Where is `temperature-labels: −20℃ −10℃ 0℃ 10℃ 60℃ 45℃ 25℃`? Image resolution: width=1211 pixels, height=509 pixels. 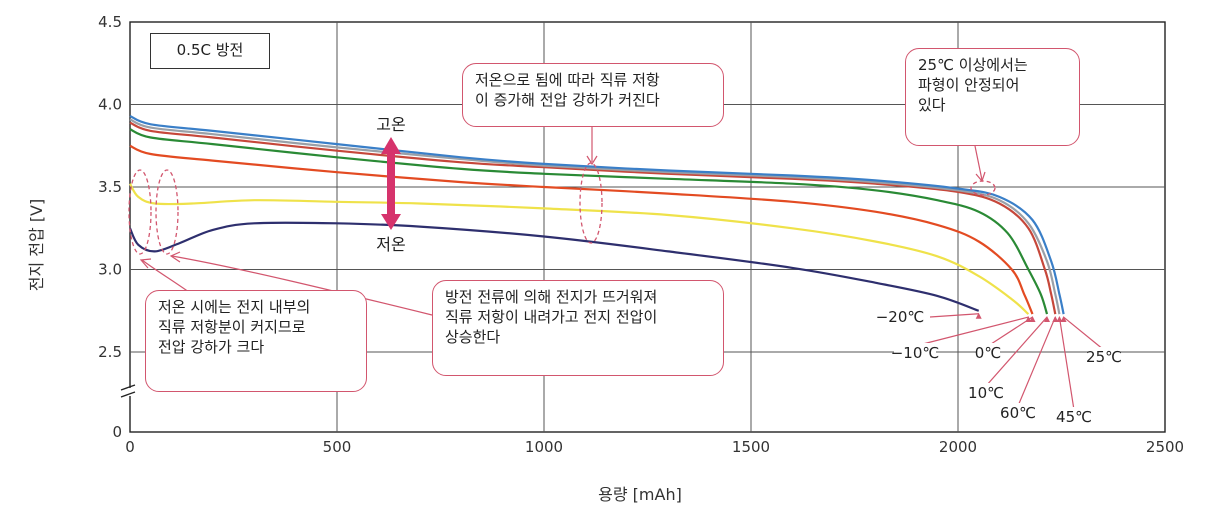 temperature-labels: −20℃ −10℃ 0℃ 10℃ 60℃ 45℃ 25℃ is located at coordinates (999, 367).